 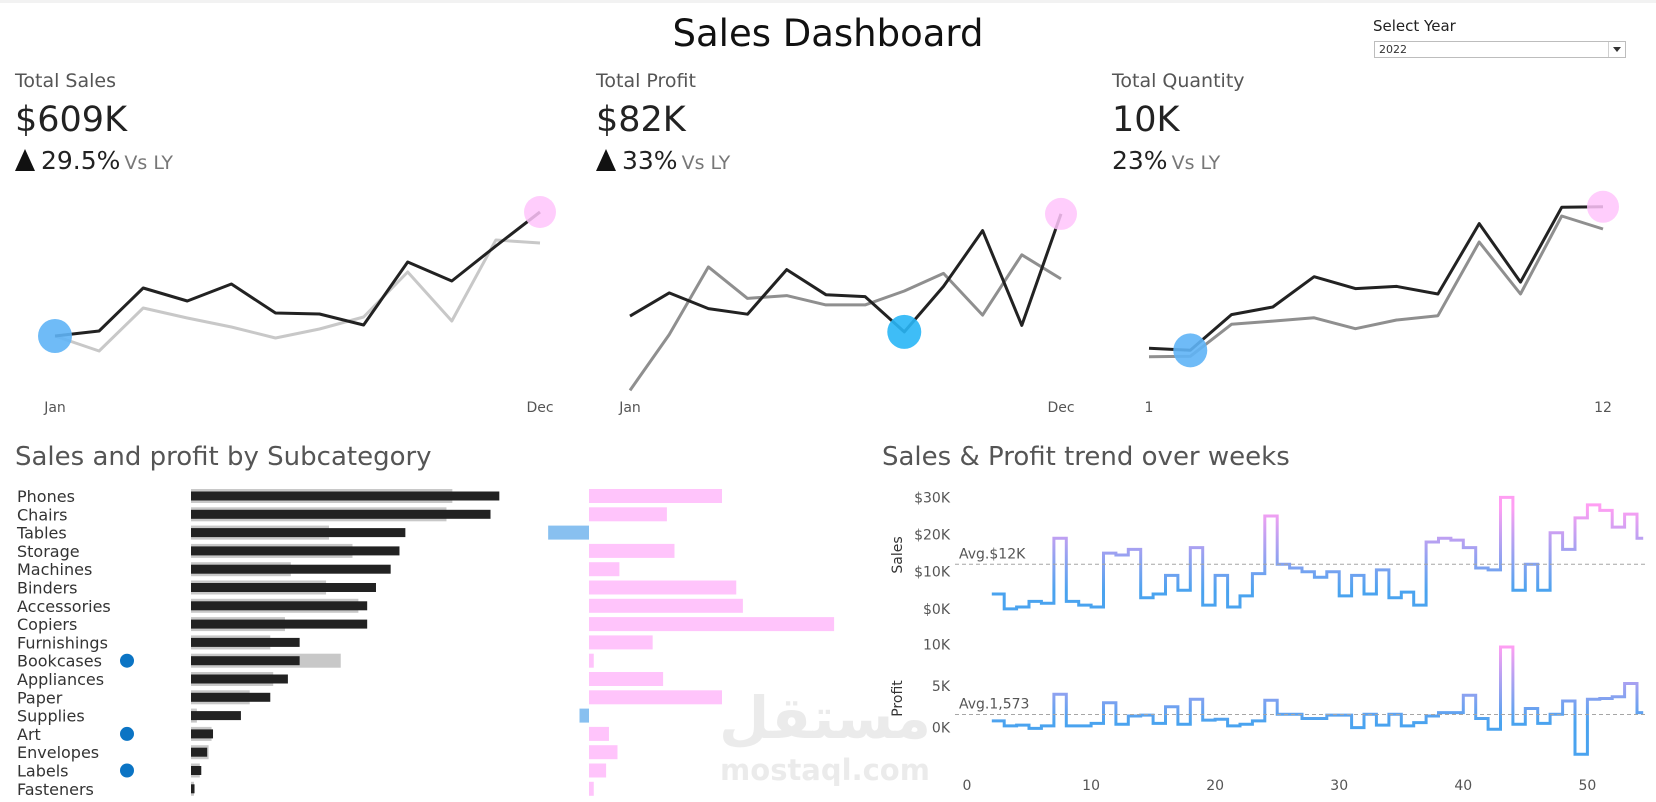 What do you see at coordinates (1393, 49) in the screenshot?
I see `year-select-value: 2022` at bounding box center [1393, 49].